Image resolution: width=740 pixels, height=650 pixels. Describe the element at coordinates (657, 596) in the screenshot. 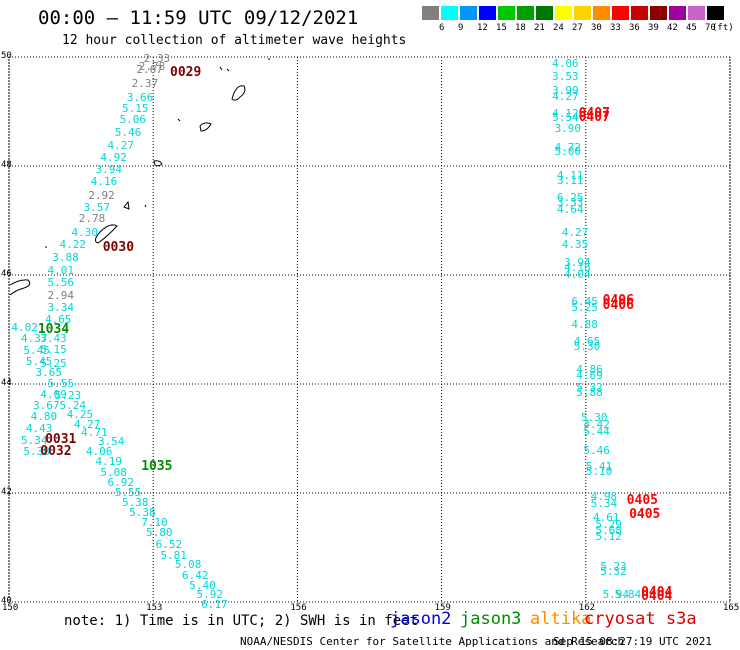

I see `pass-time-label: 0404` at that location.